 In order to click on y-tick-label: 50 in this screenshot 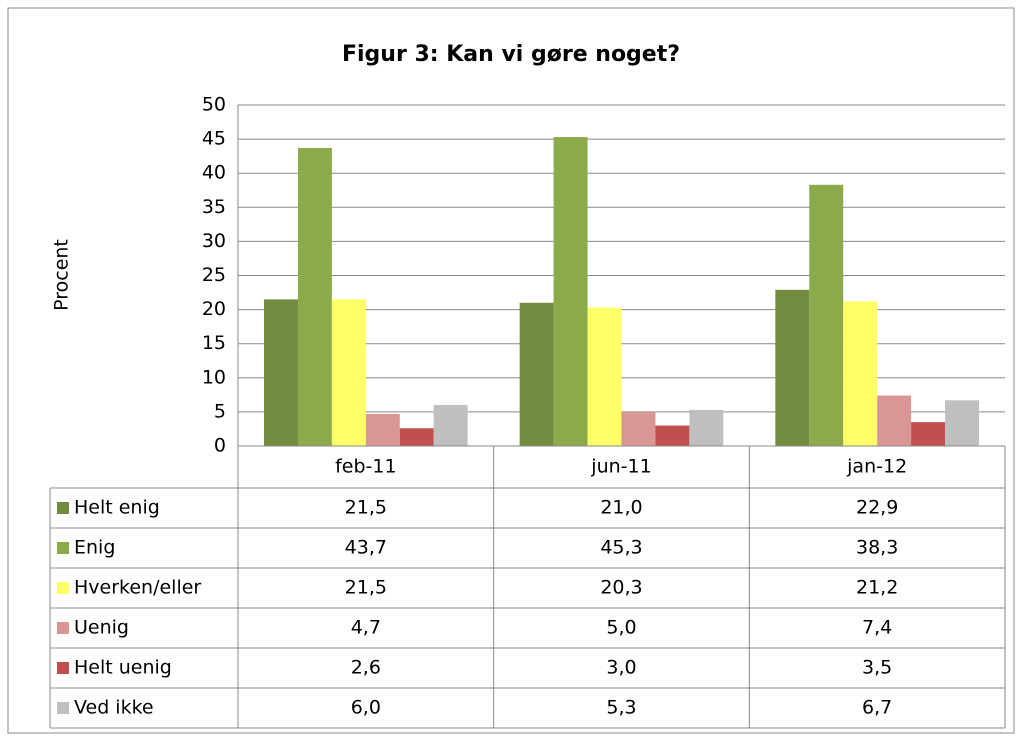, I will do `click(214, 105)`.